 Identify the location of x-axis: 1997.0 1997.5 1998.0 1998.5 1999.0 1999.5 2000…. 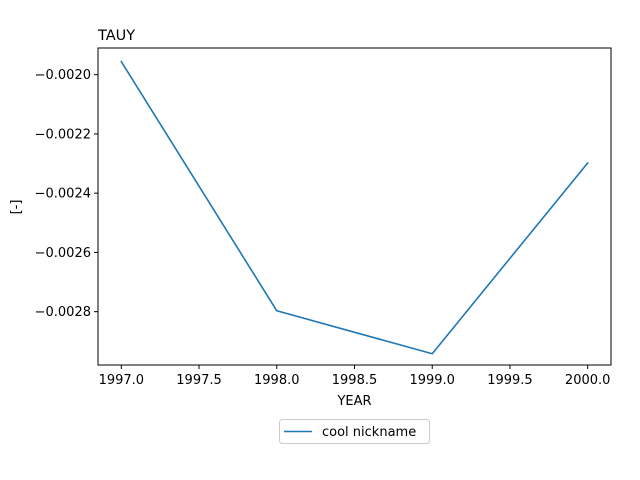
(355, 376).